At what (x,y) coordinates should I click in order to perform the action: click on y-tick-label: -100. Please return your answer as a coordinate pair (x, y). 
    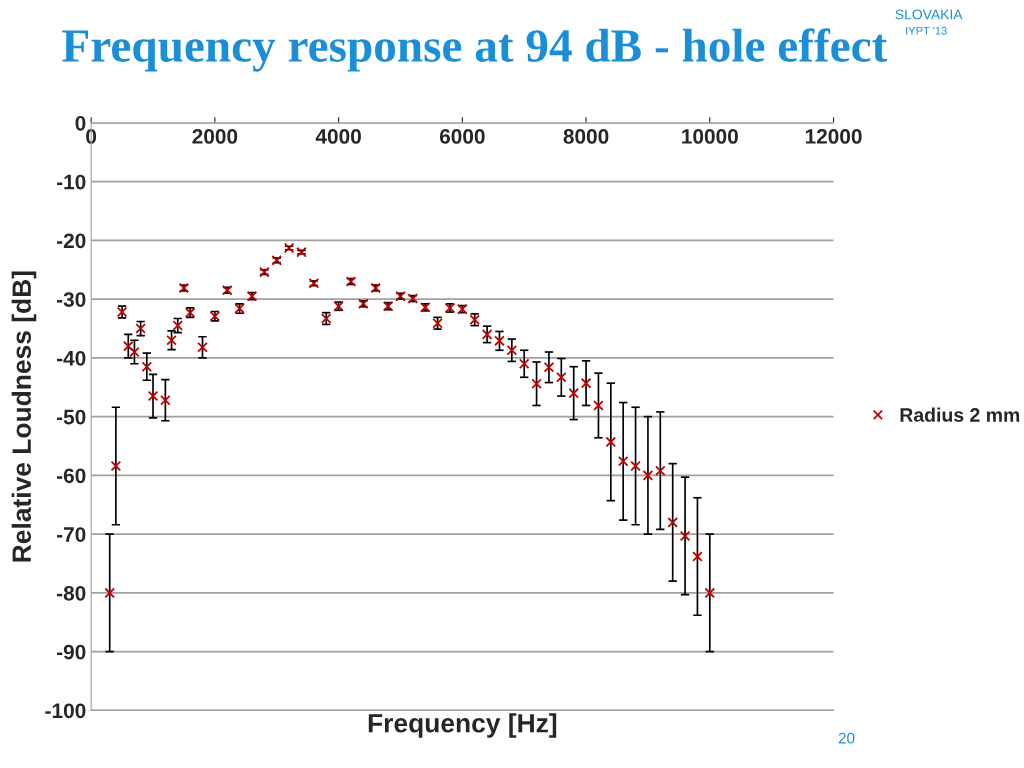
    Looking at the image, I should click on (65, 711).